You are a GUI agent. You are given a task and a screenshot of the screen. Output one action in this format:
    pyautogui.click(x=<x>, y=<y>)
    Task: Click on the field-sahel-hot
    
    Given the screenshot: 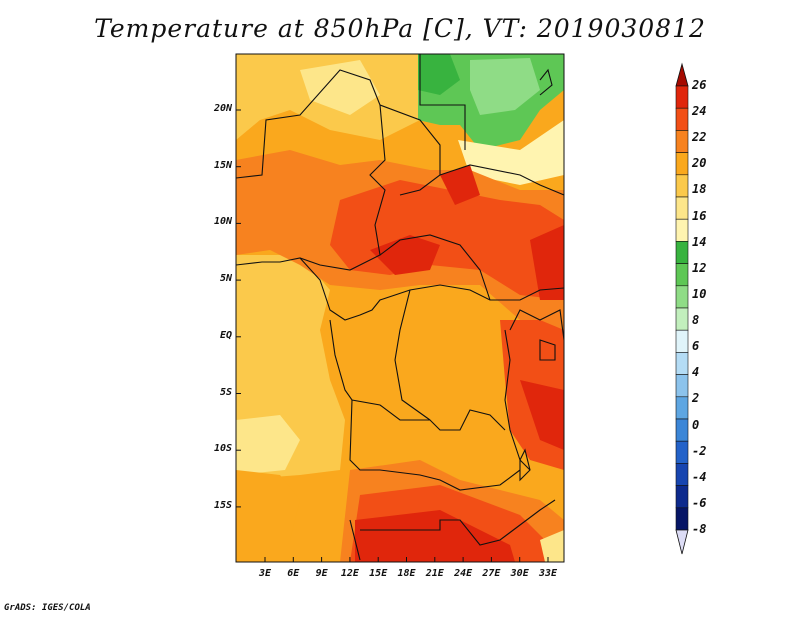 What is the action you would take?
    pyautogui.click(x=447, y=240)
    